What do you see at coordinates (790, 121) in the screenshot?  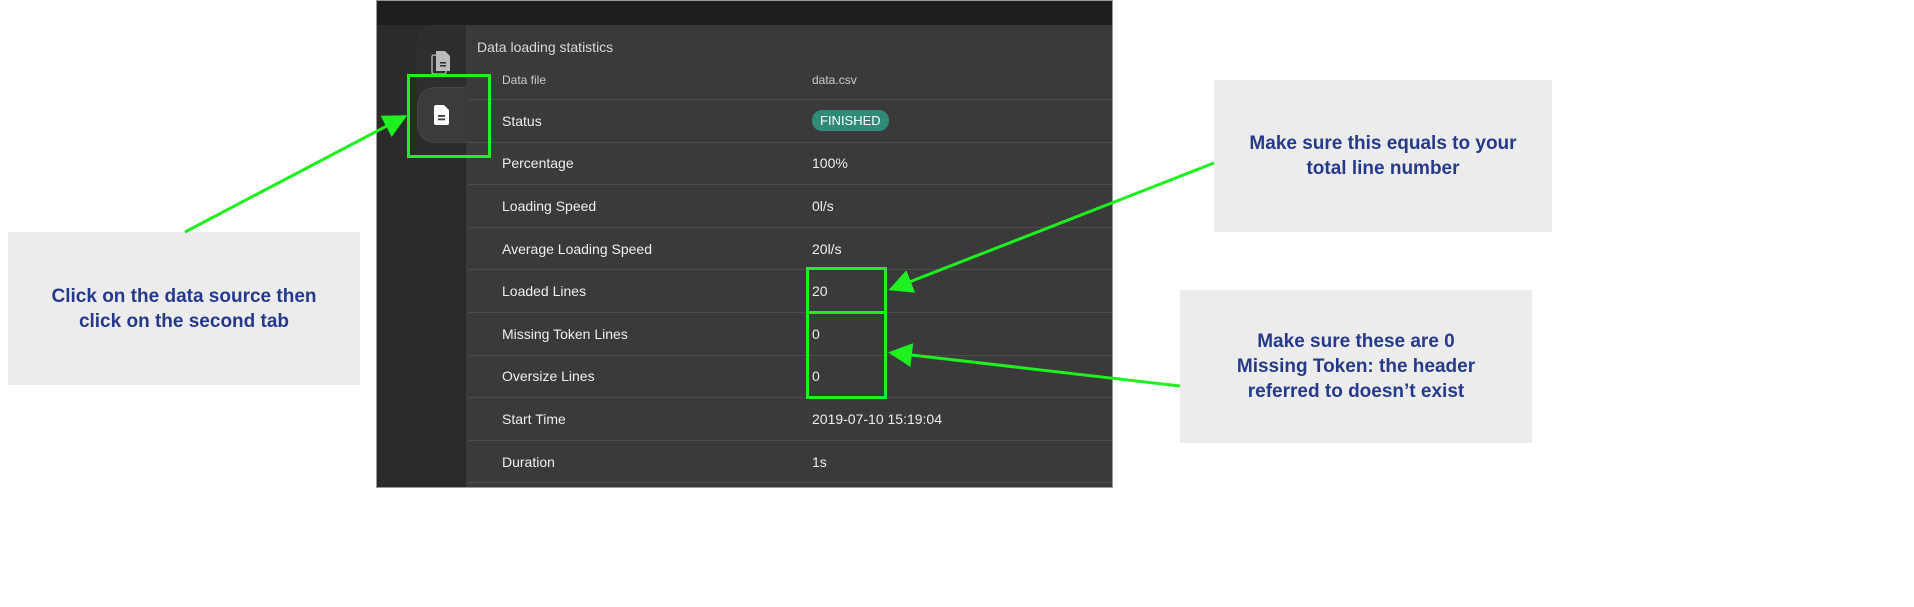 I see `table-row: Status FINISHED` at bounding box center [790, 121].